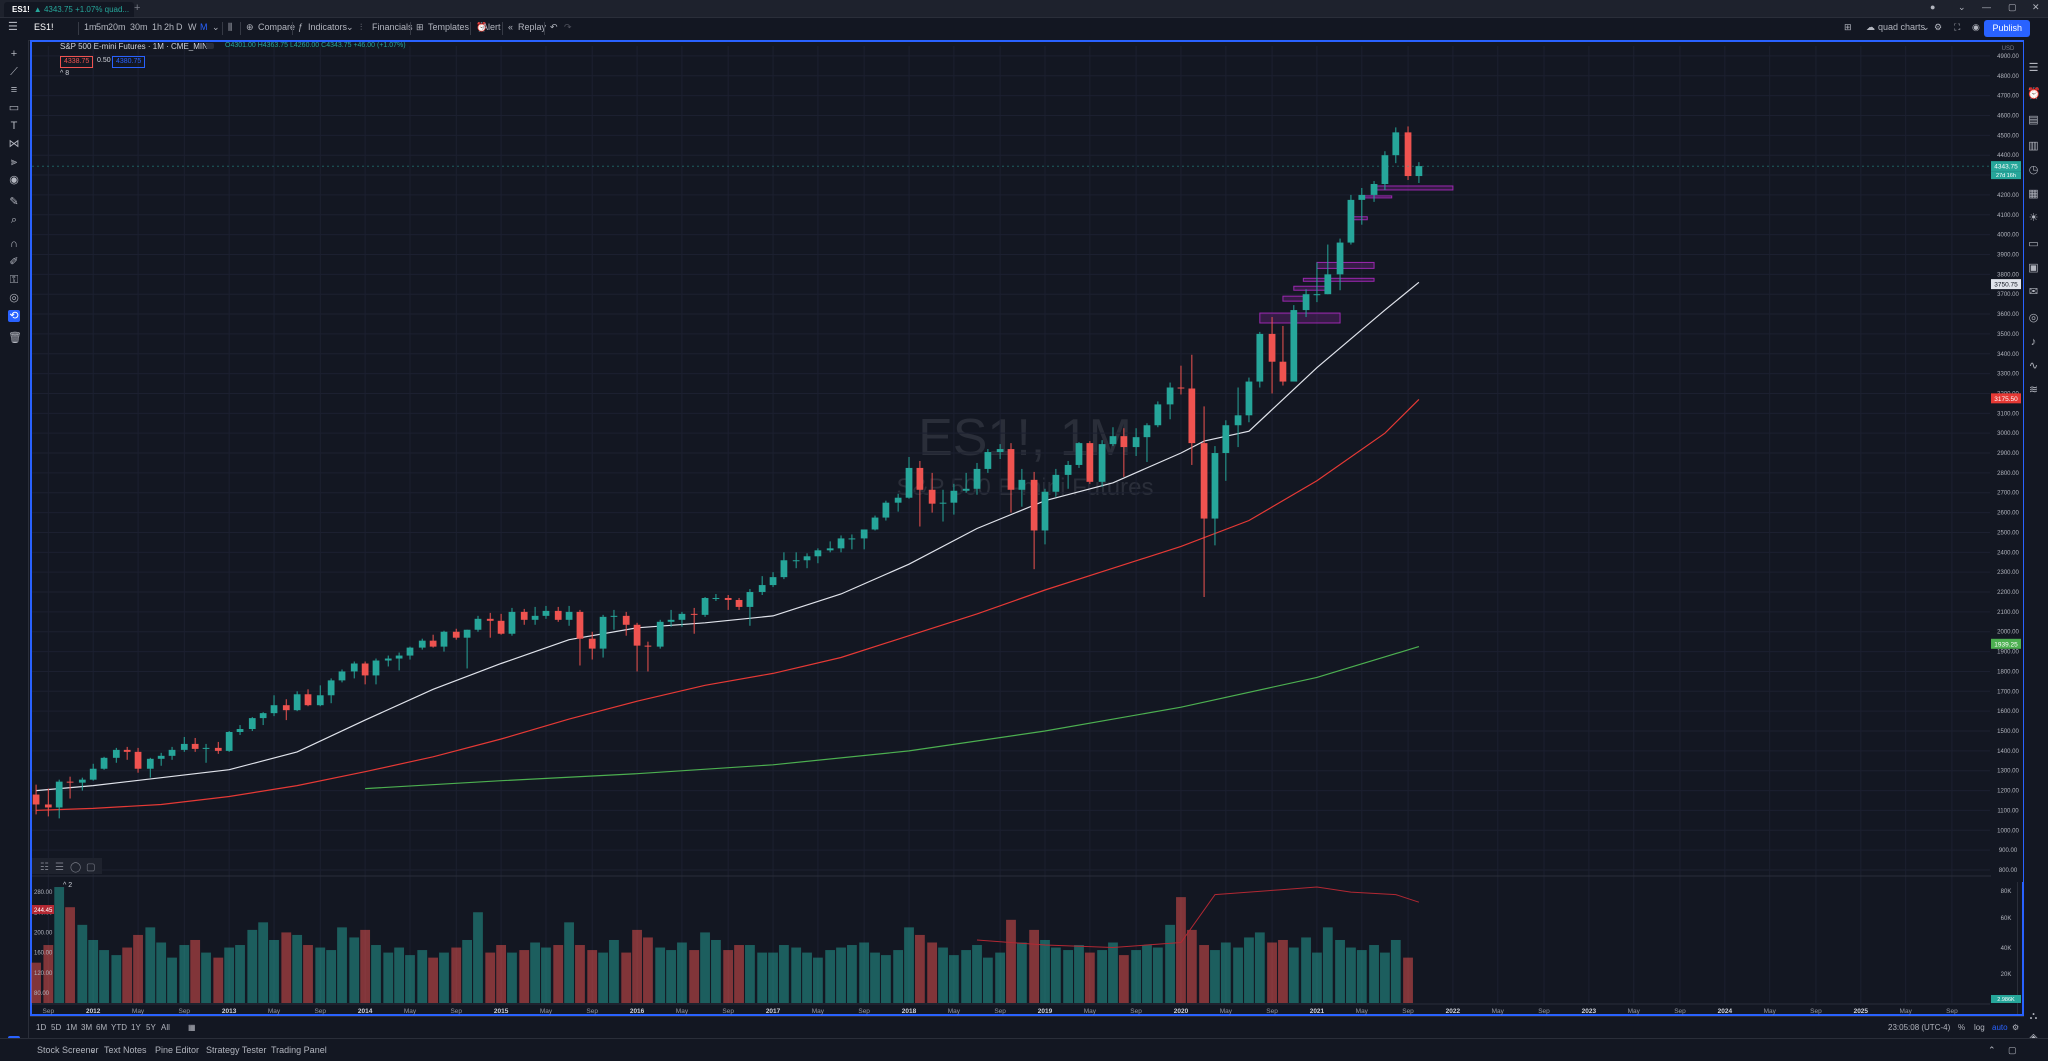 Image resolution: width=2048 pixels, height=1061 pixels. Describe the element at coordinates (72, 1027) in the screenshot. I see `range-1m: 1M` at that location.